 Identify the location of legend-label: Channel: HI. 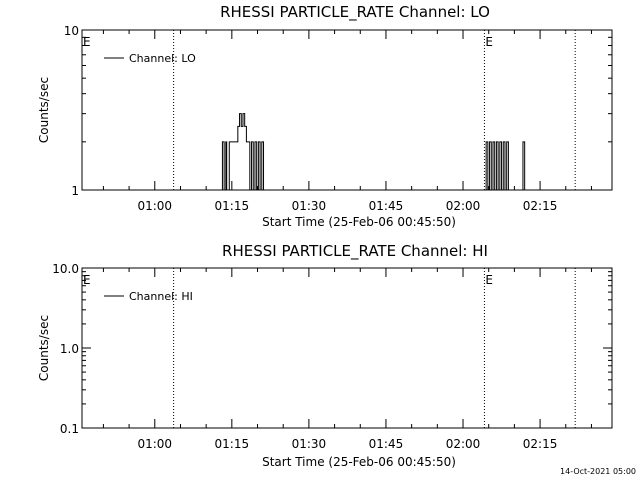
(161, 296).